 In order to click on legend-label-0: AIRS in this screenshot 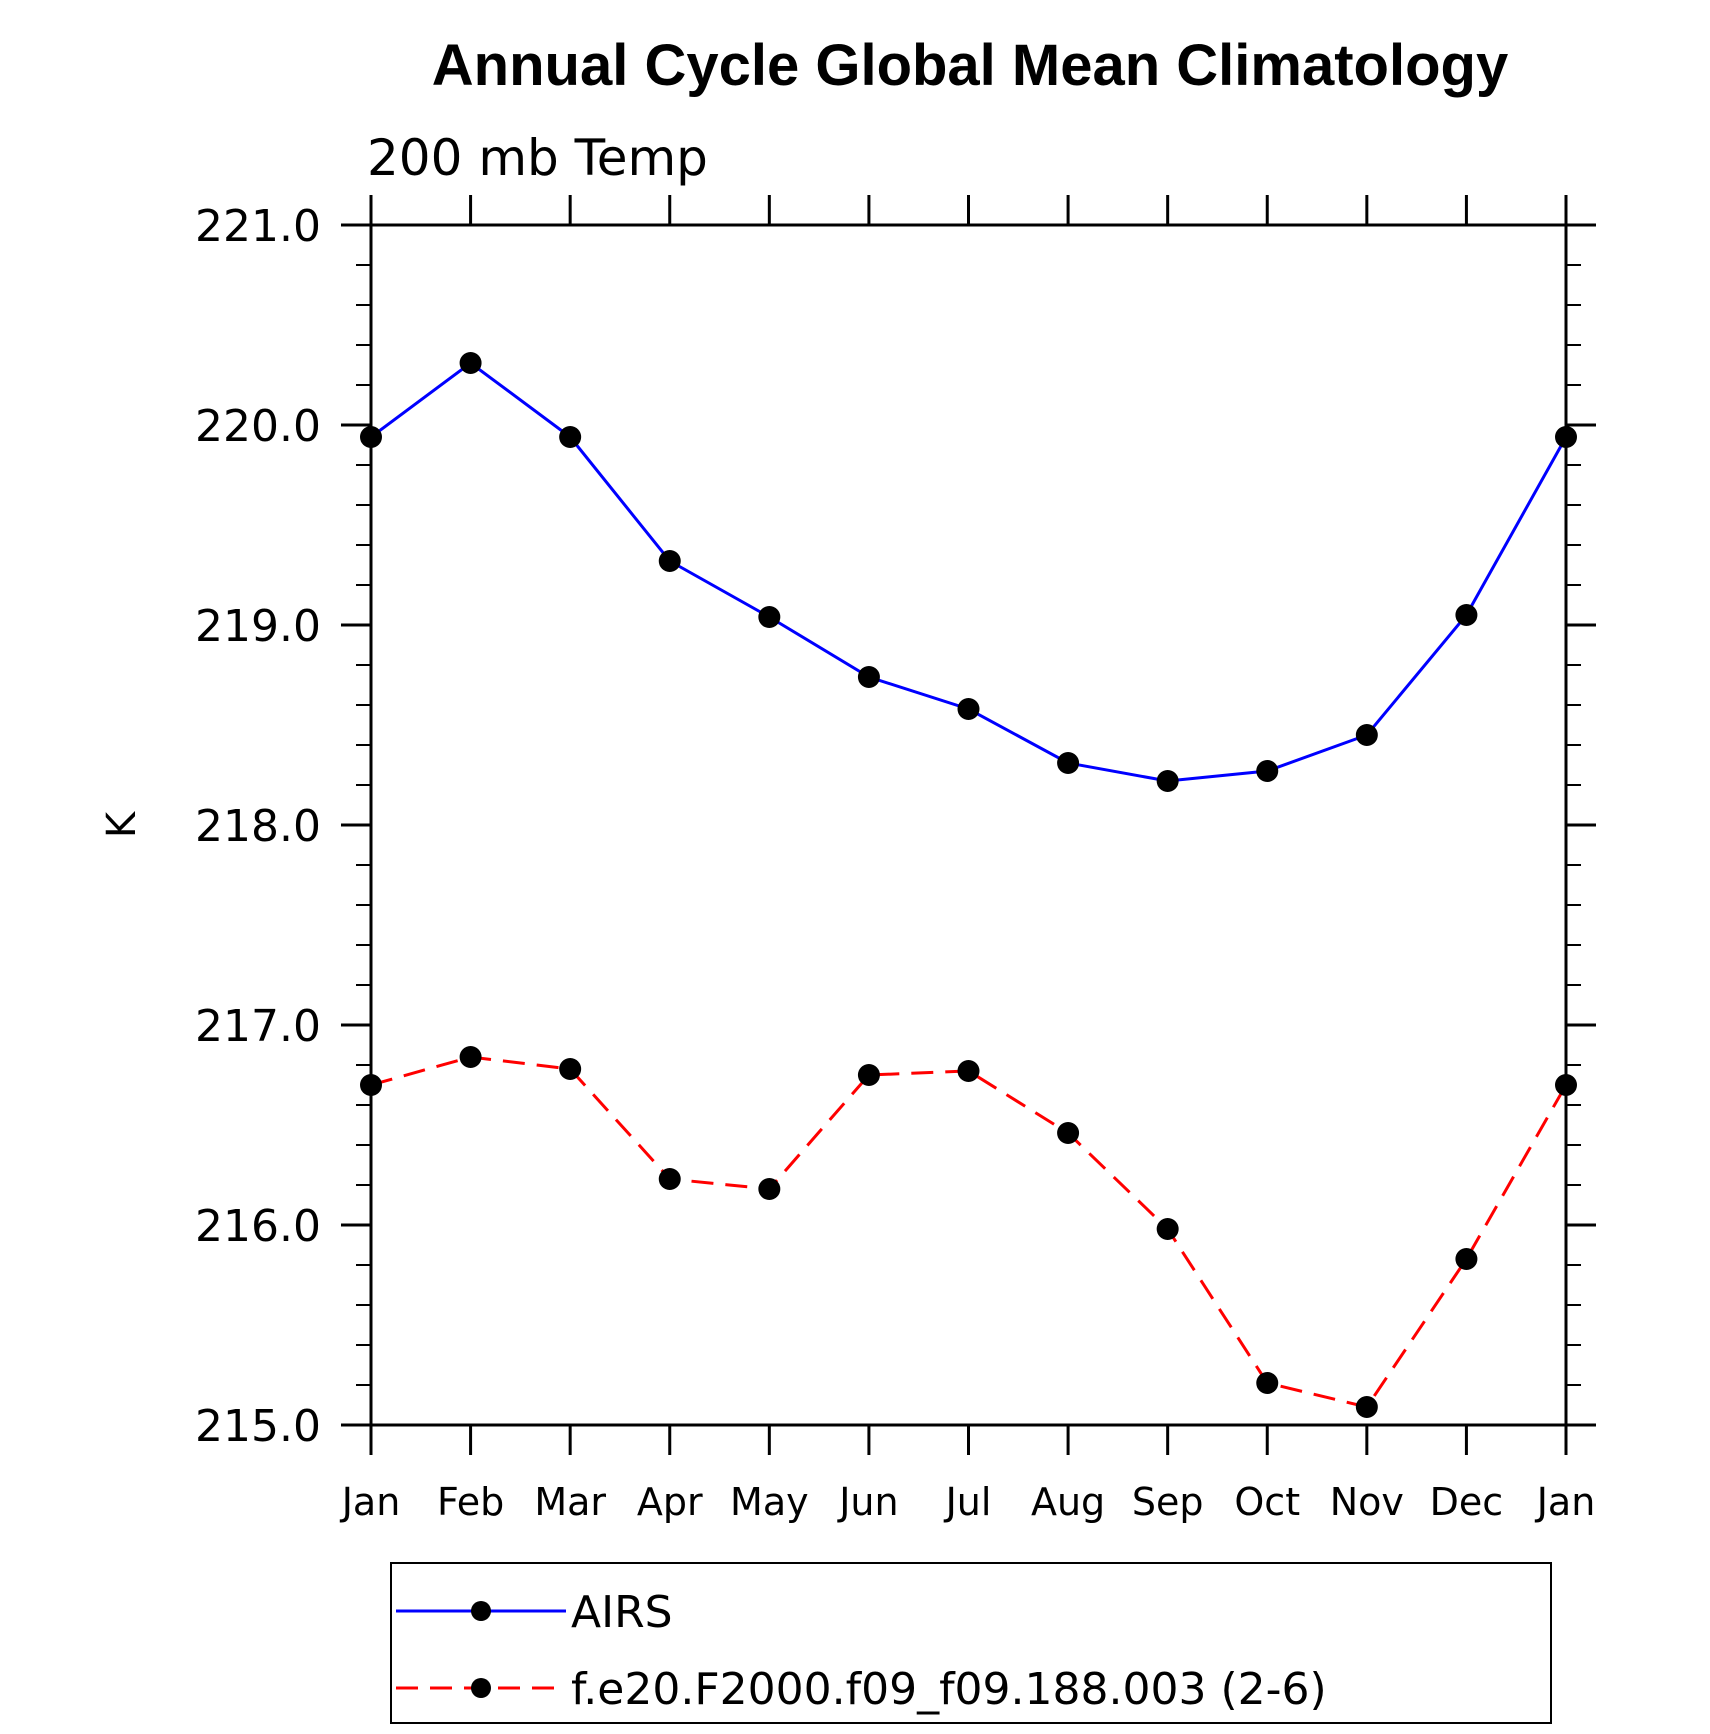, I will do `click(622, 1612)`.